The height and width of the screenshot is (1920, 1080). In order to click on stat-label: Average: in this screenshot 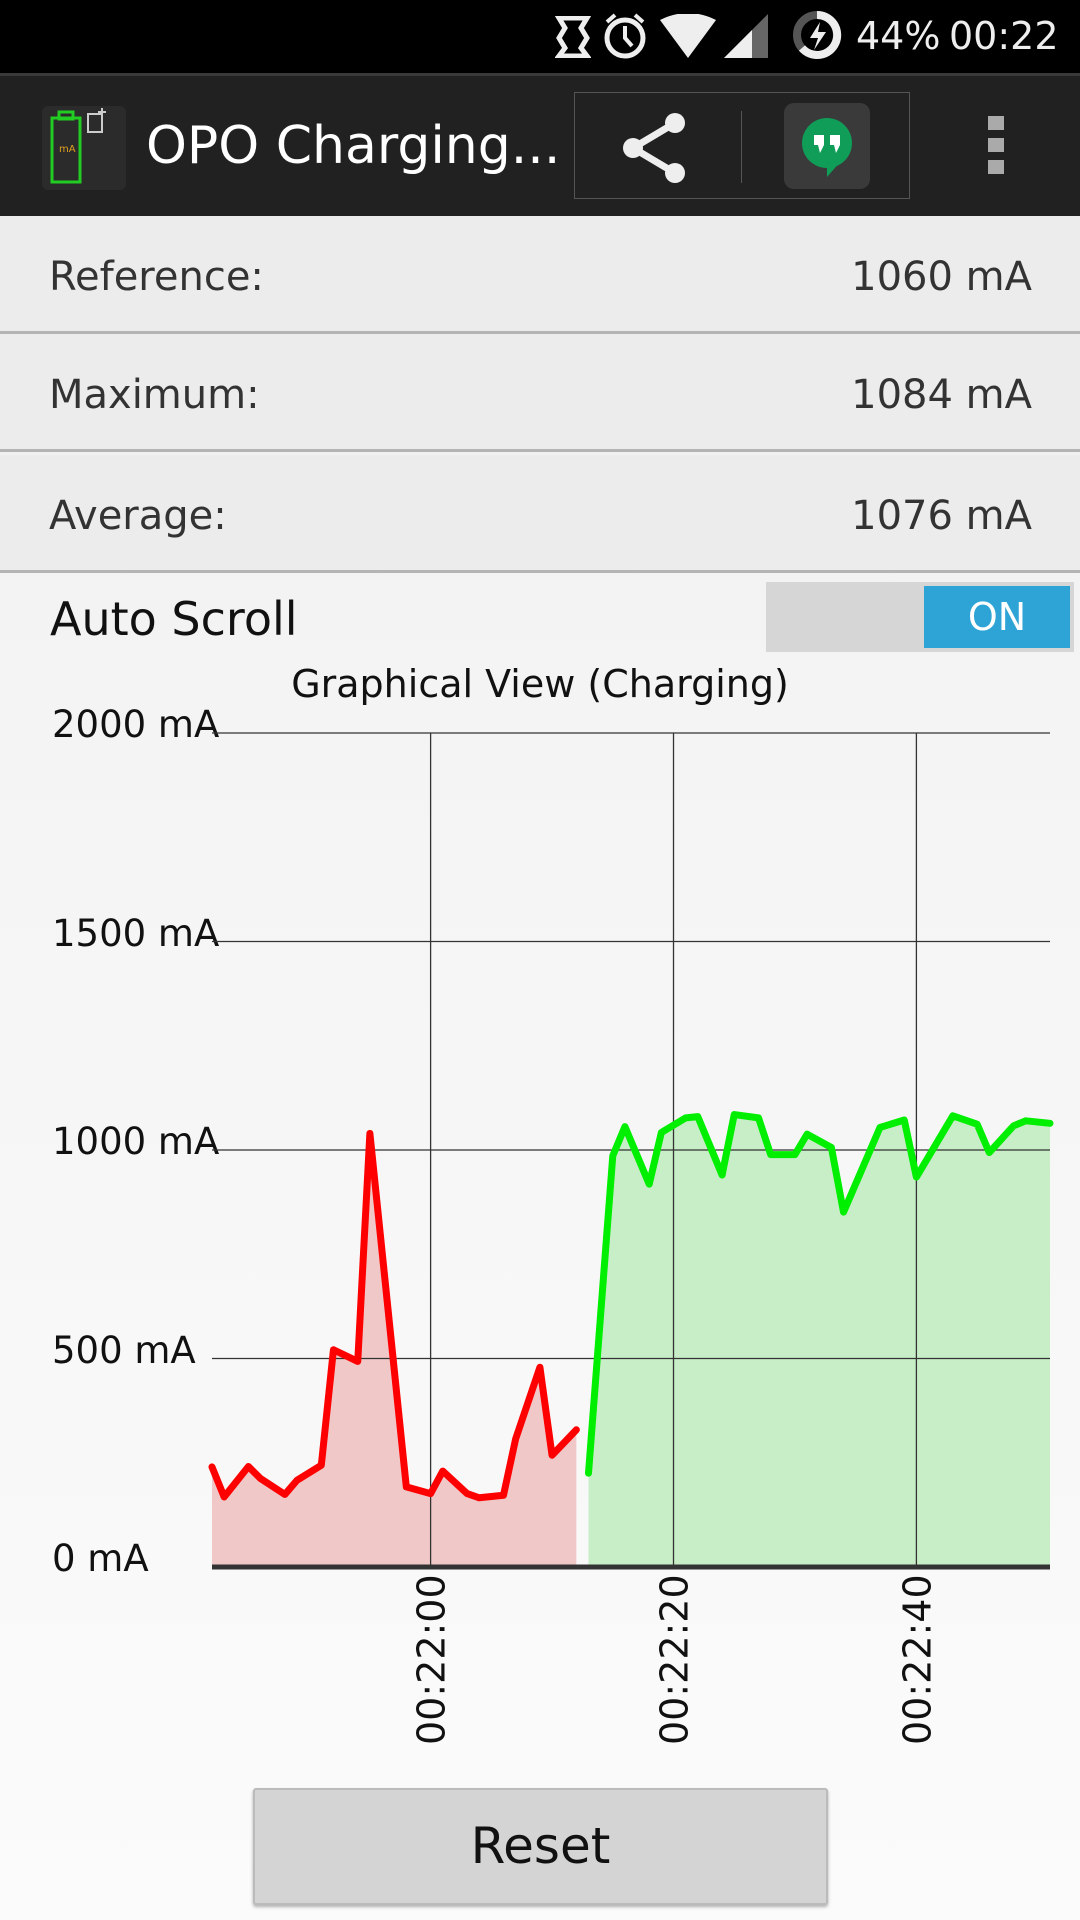, I will do `click(138, 516)`.